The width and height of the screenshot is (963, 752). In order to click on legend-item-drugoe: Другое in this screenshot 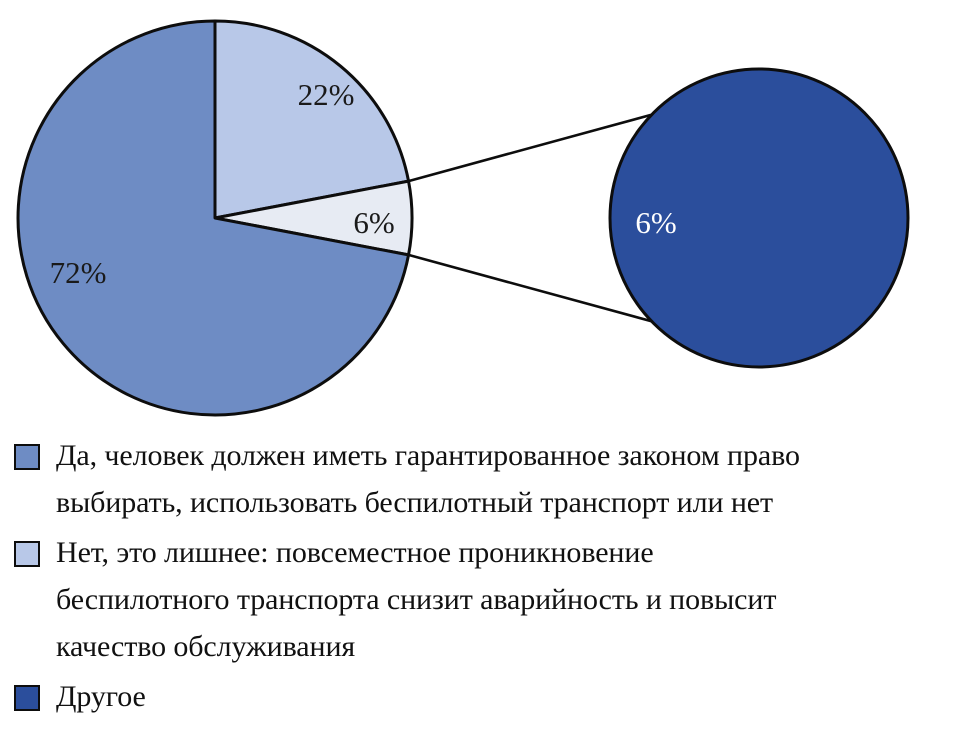, I will do `click(481, 696)`.